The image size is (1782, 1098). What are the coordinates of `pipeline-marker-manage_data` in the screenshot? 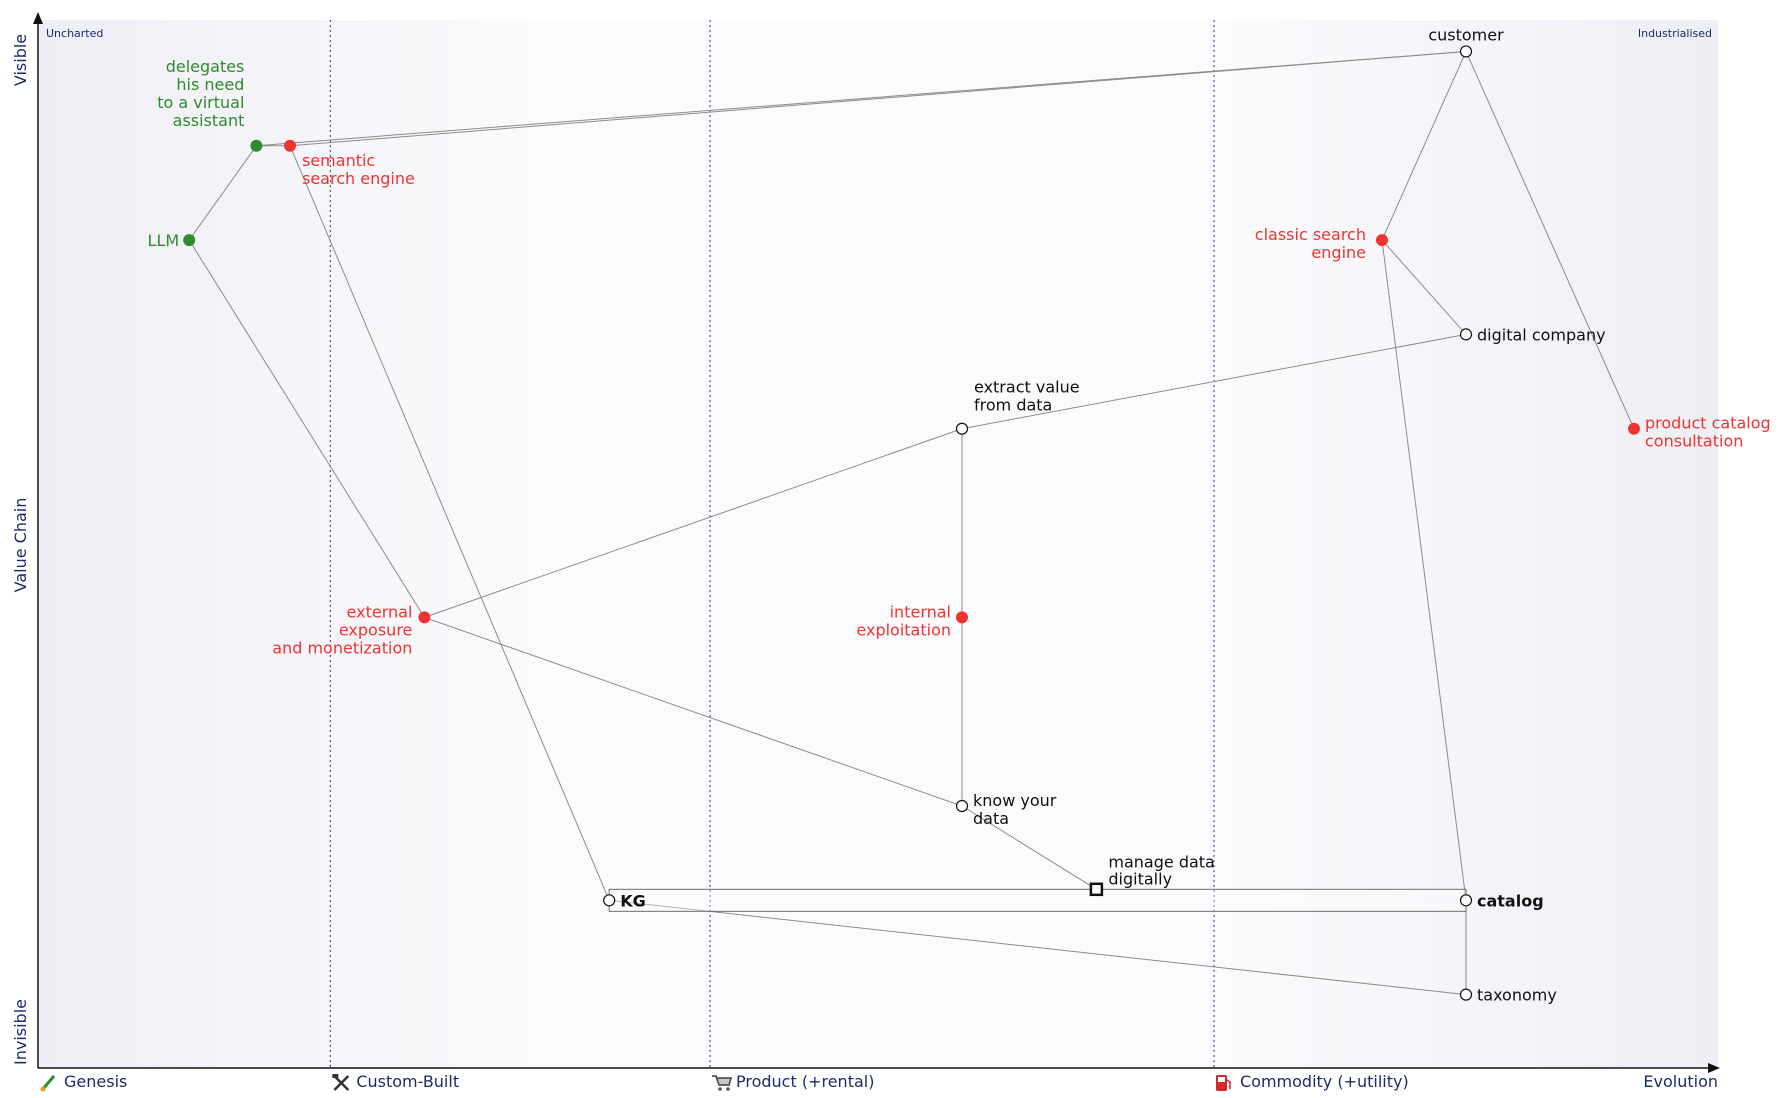 It's located at (1096, 889).